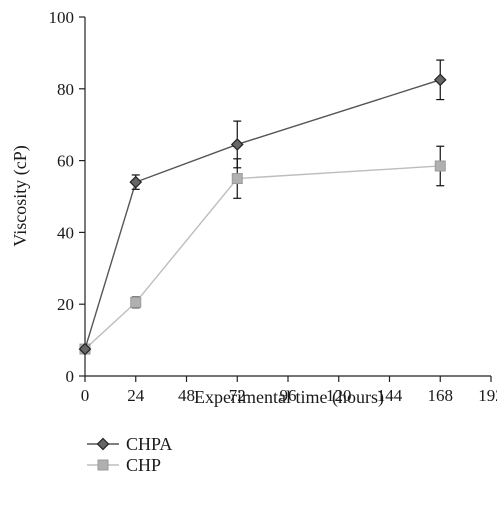 This screenshot has height=506, width=497. What do you see at coordinates (390, 395) in the screenshot?
I see `x-tick-label: 144` at bounding box center [390, 395].